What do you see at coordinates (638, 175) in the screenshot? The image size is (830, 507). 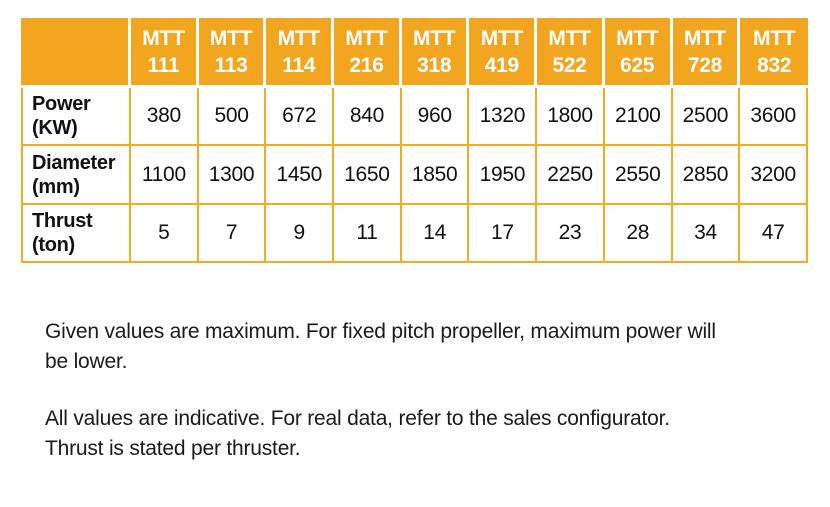 I see `table-cell: 2550` at bounding box center [638, 175].